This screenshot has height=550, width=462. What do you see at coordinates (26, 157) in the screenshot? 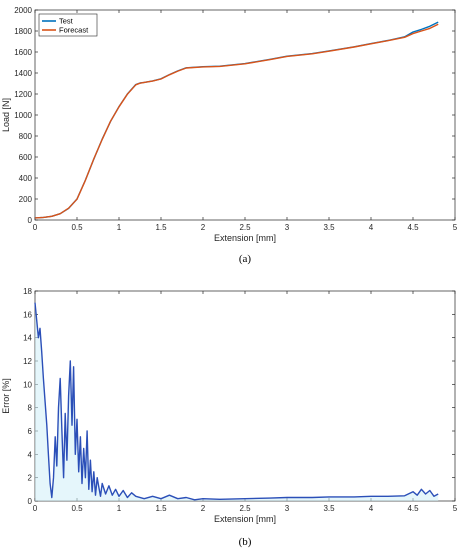
I see `y-tick-label: 600` at bounding box center [26, 157].